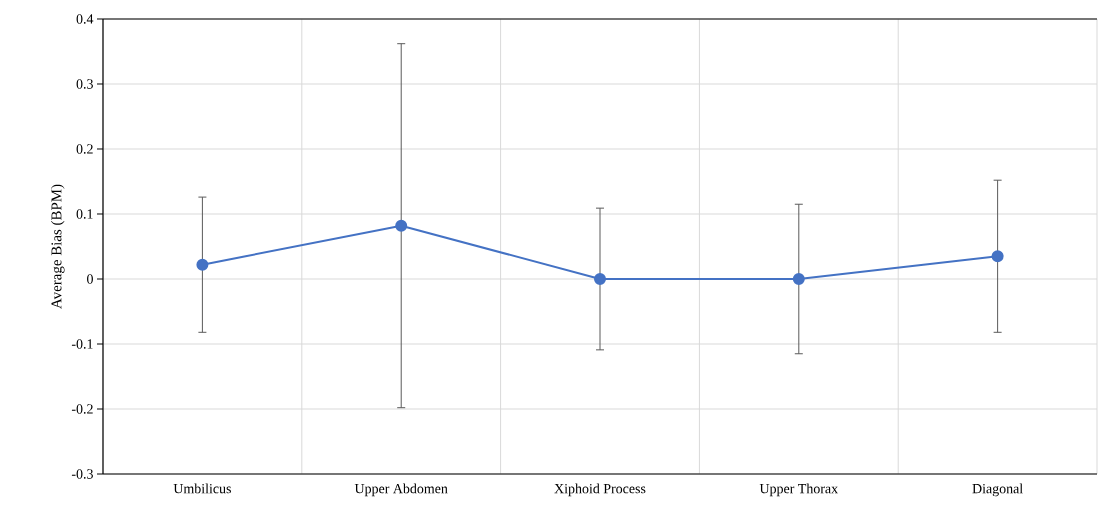 The width and height of the screenshot is (1099, 519). What do you see at coordinates (82, 344) in the screenshot?
I see `y-tick-label: -0.1` at bounding box center [82, 344].